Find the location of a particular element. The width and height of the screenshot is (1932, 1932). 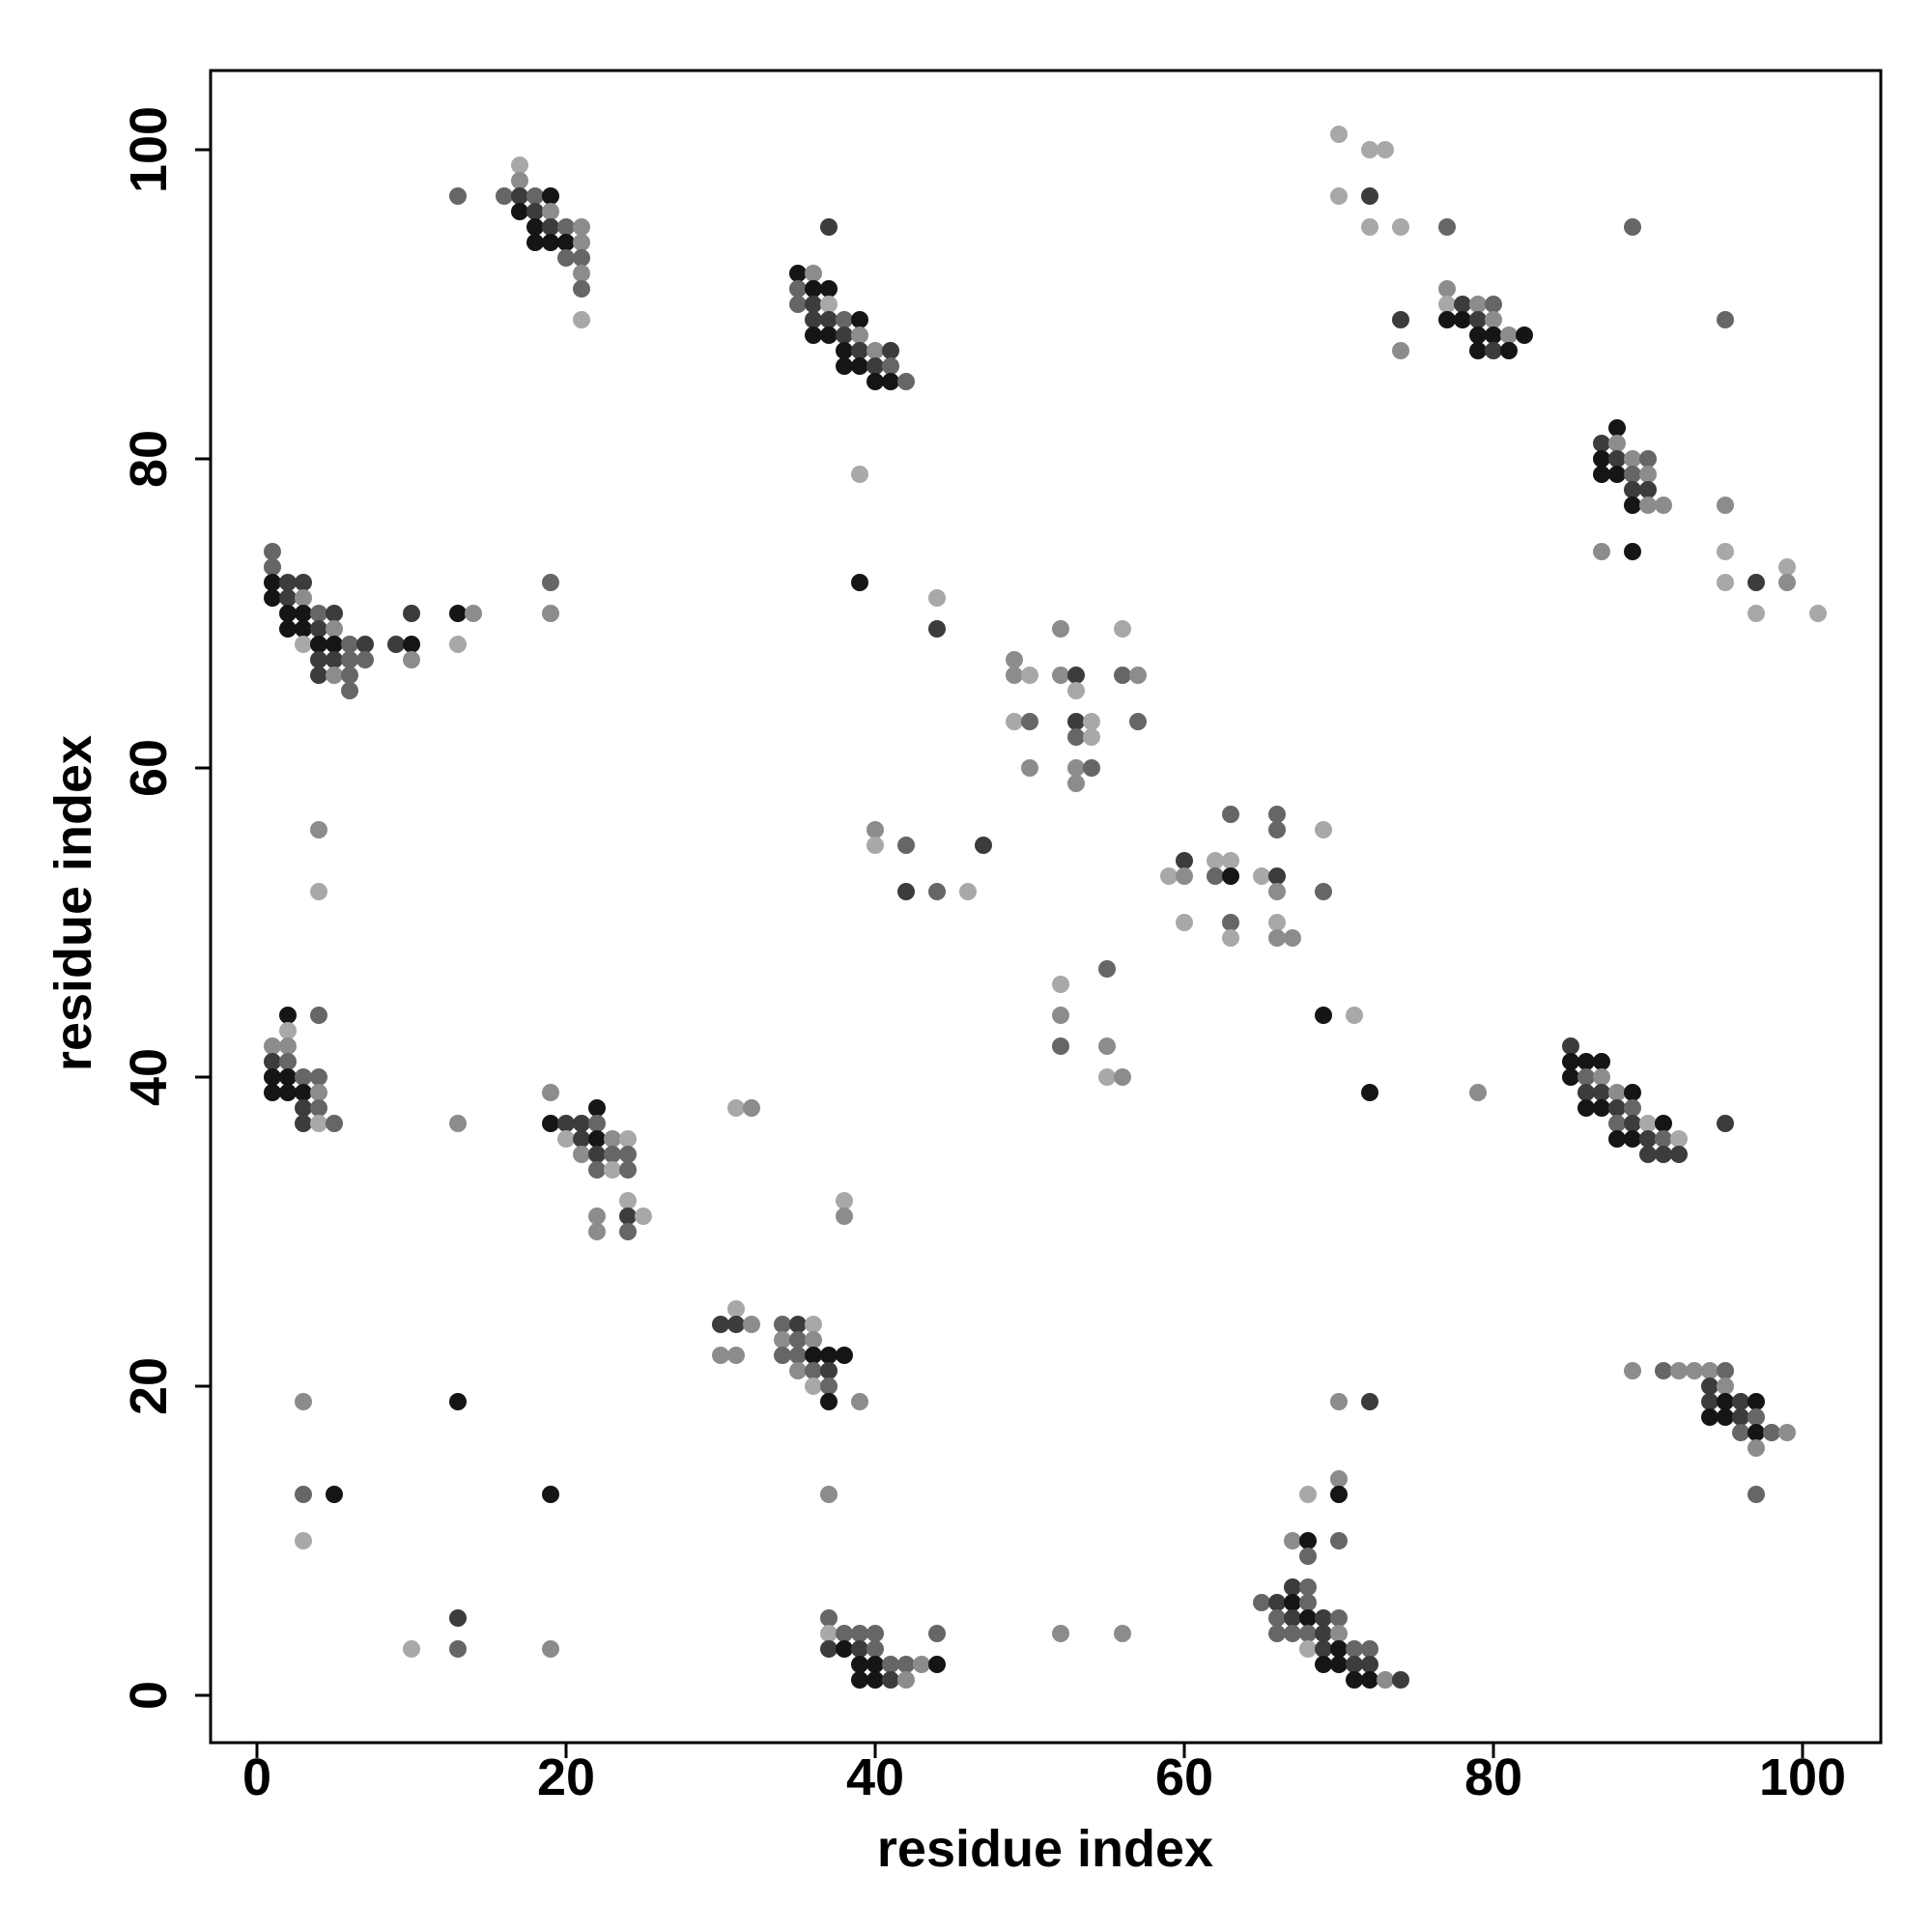

x-tick-label: 40 is located at coordinates (875, 1777).